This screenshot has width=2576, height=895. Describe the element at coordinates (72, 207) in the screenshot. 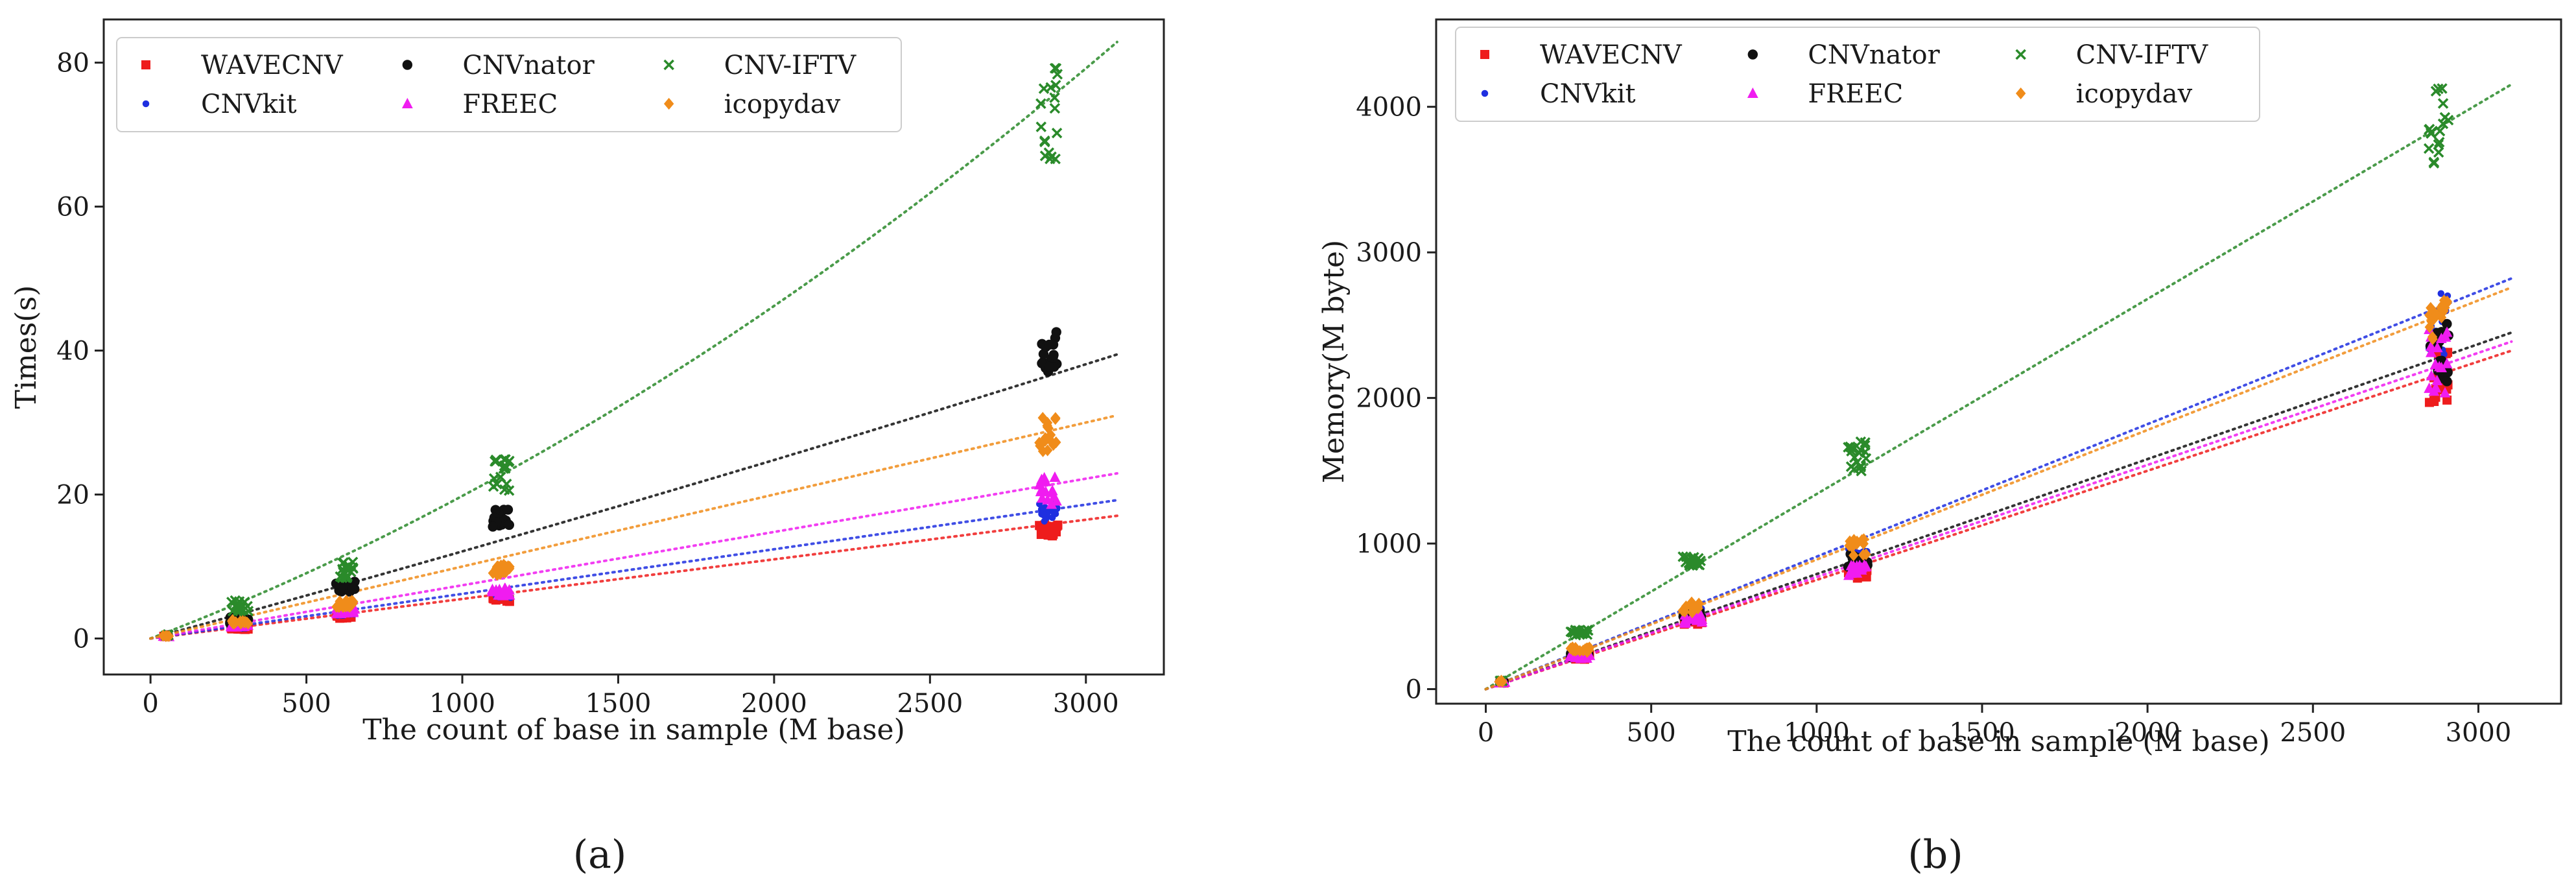

I see `y-tick-label: 60` at that location.